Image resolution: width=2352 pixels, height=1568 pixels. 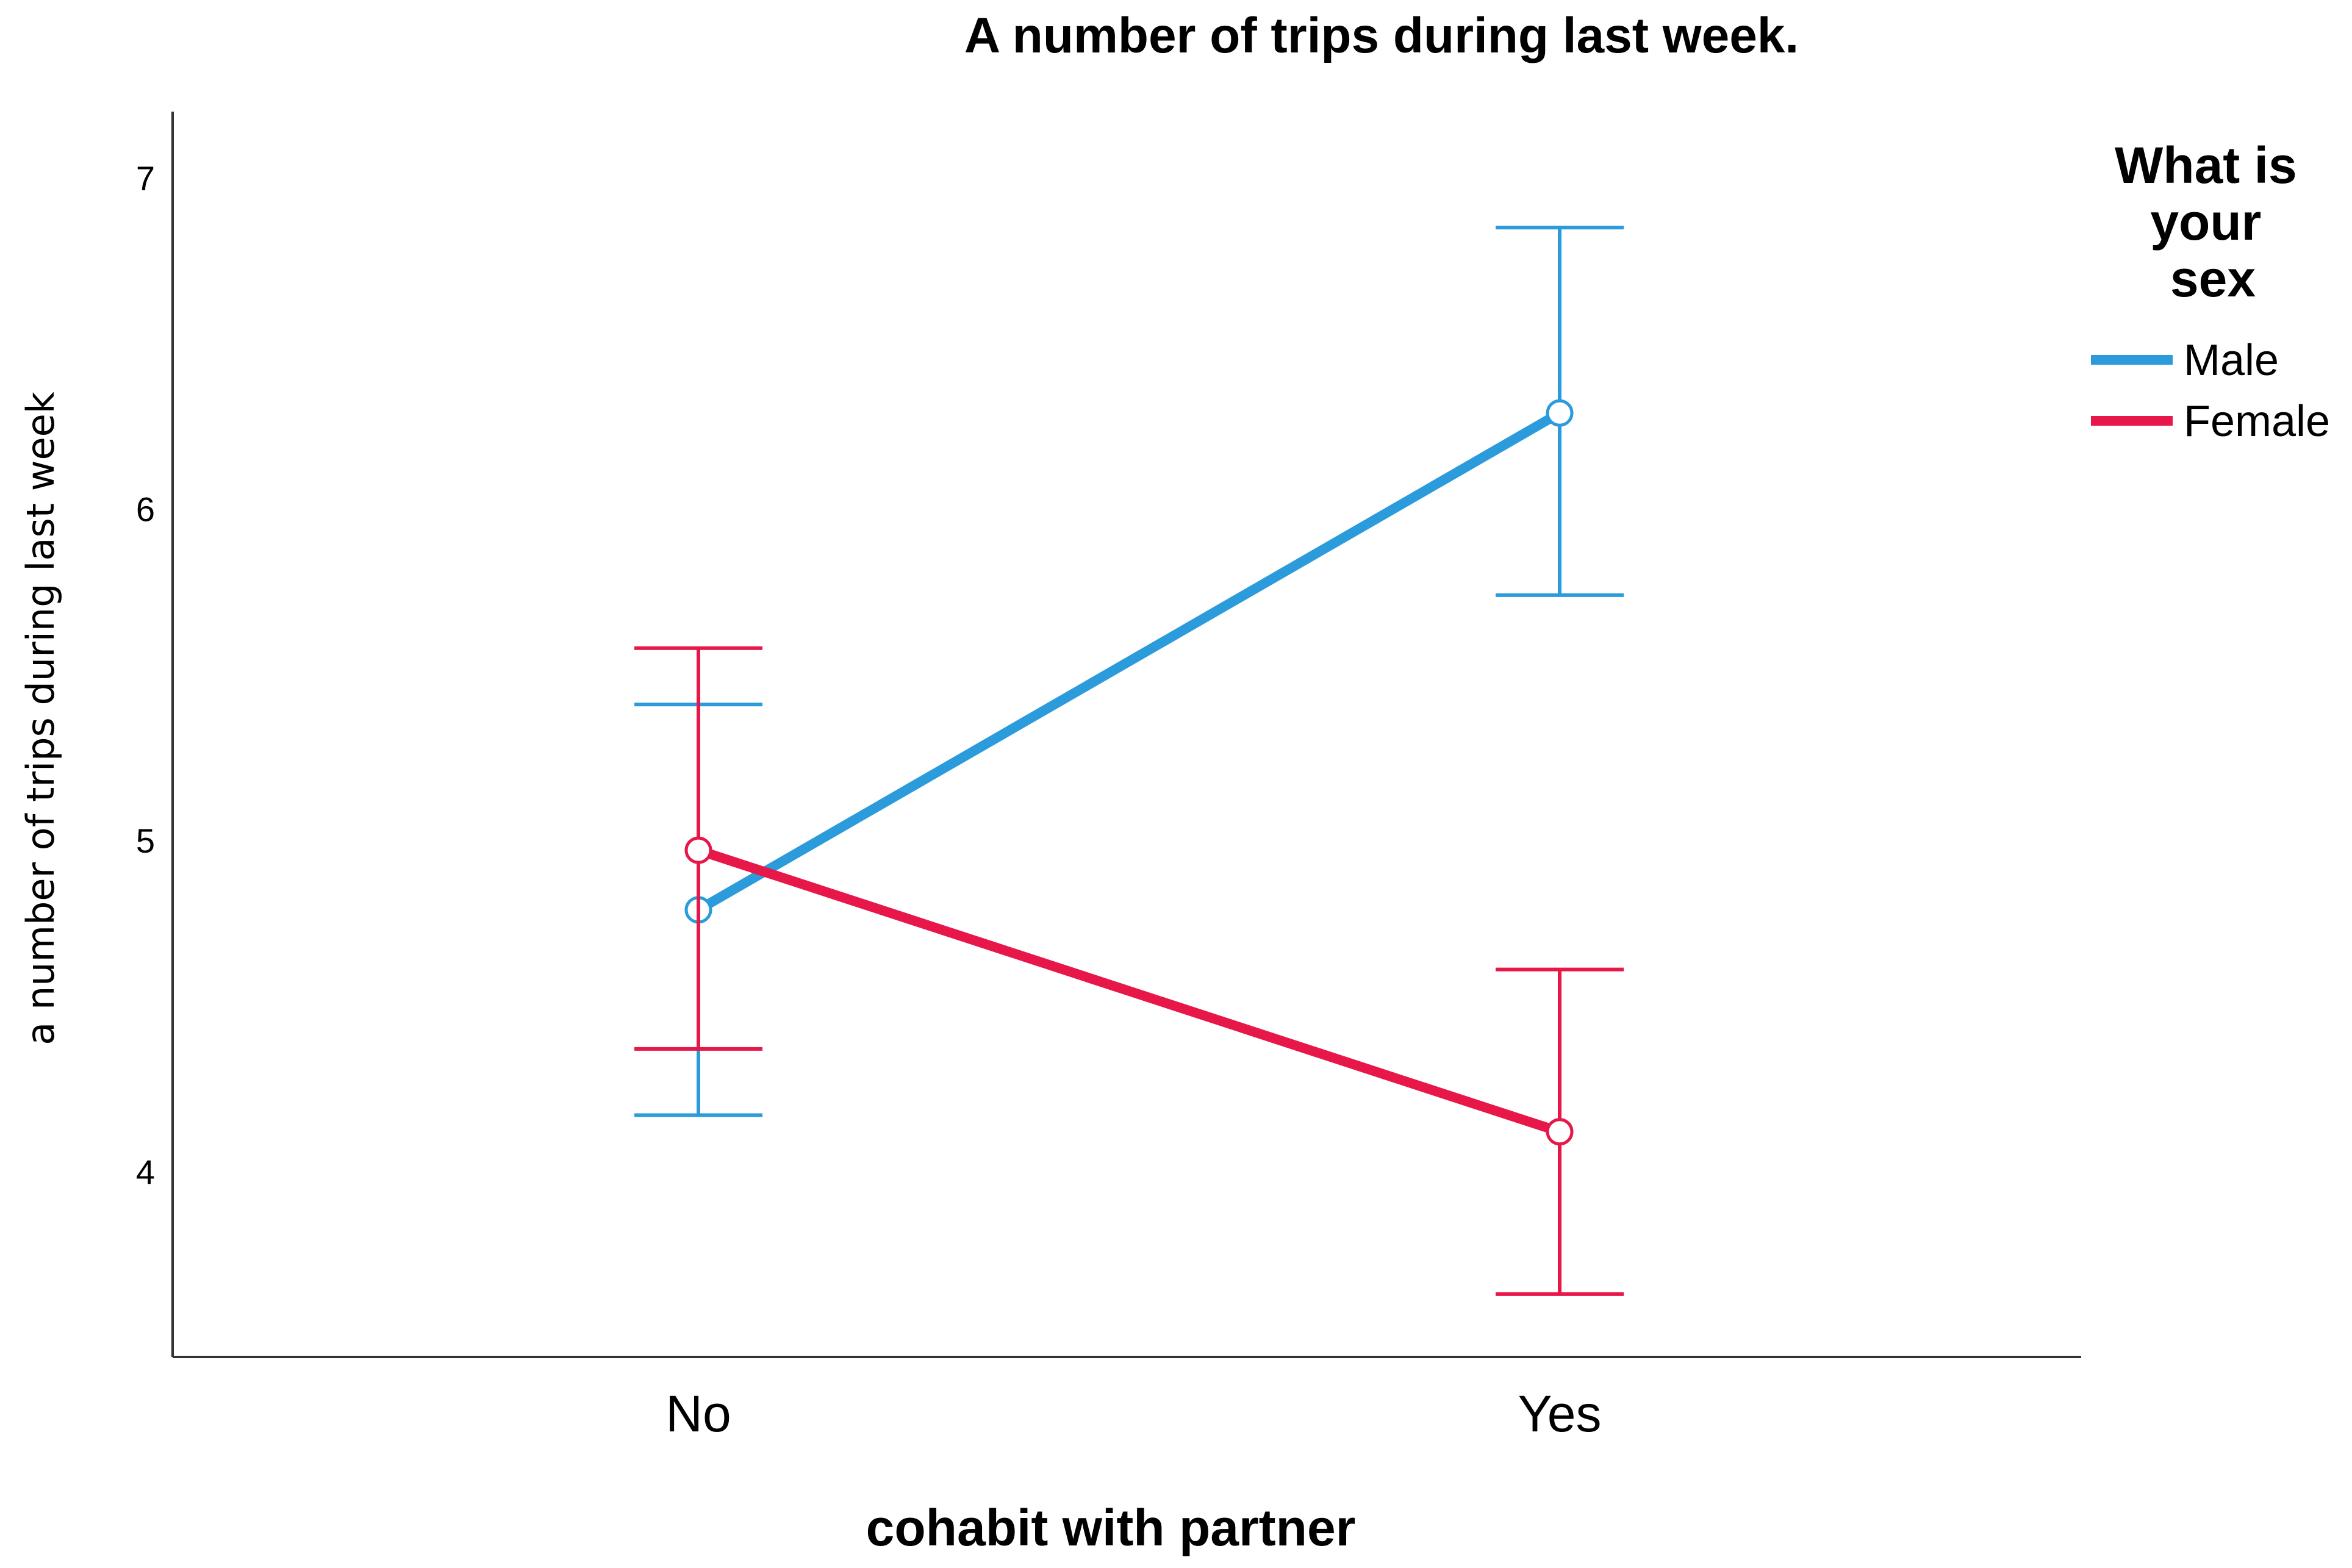 What do you see at coordinates (2257, 421) in the screenshot?
I see `legend-label: Female` at bounding box center [2257, 421].